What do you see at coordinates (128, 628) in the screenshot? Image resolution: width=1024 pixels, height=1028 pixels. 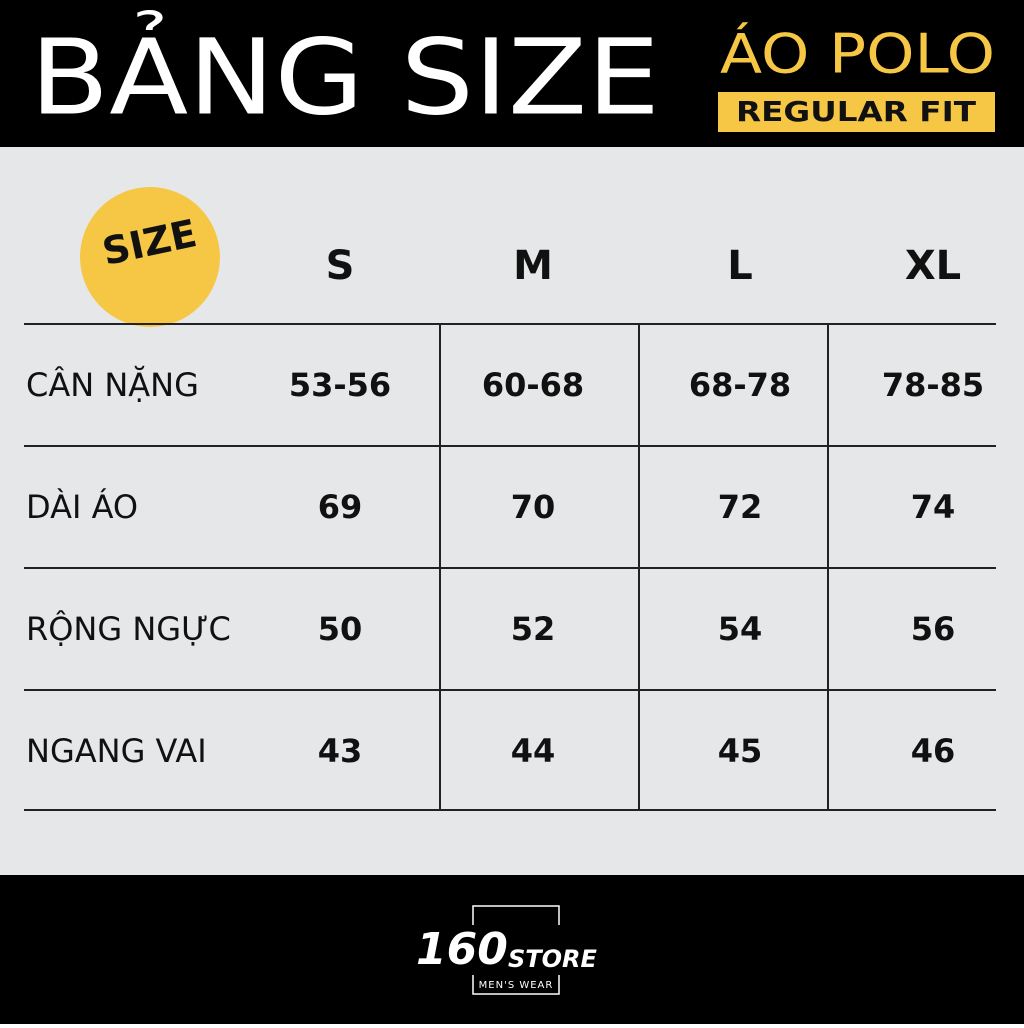 I see `row-label: RỘNG NGỰC` at bounding box center [128, 628].